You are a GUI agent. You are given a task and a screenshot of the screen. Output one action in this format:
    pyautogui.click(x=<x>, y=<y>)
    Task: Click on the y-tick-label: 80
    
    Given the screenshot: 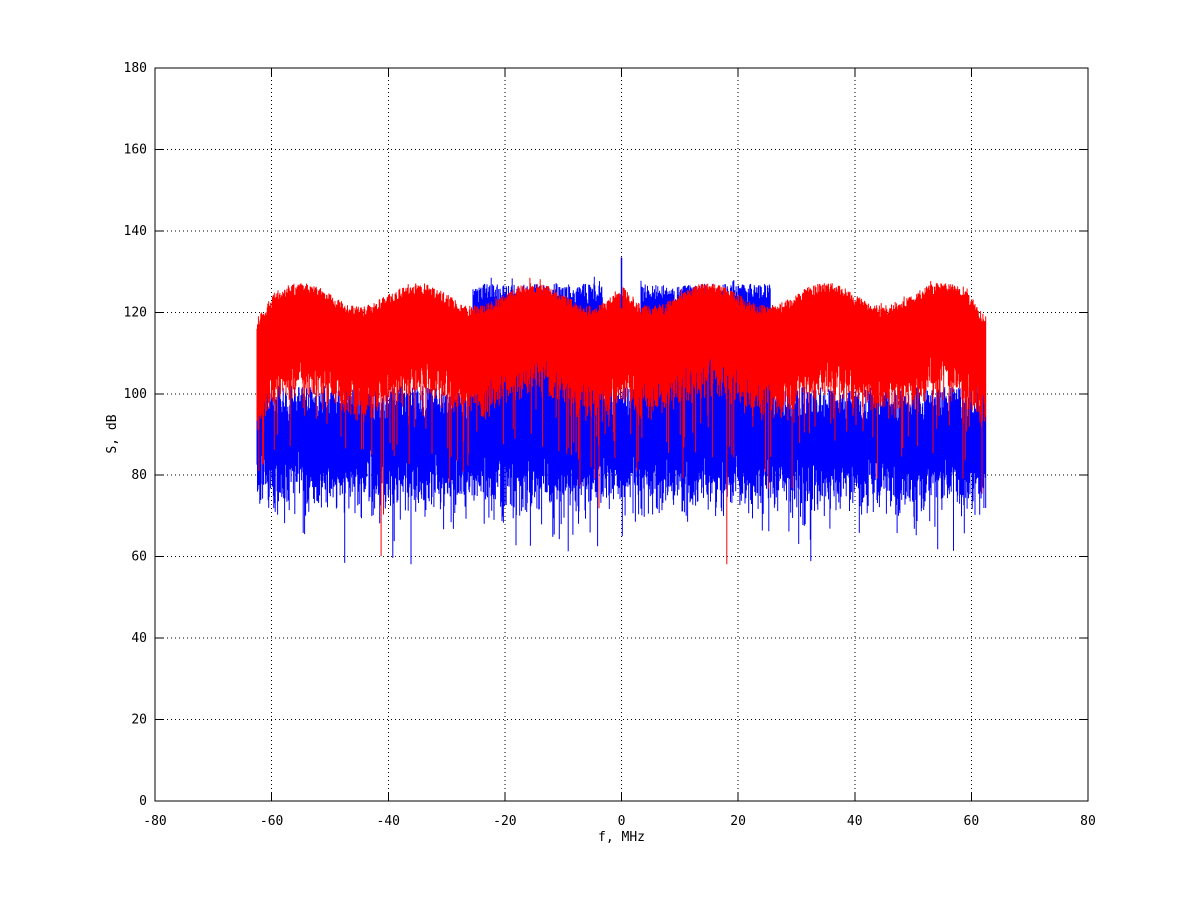 What is the action you would take?
    pyautogui.click(x=139, y=475)
    